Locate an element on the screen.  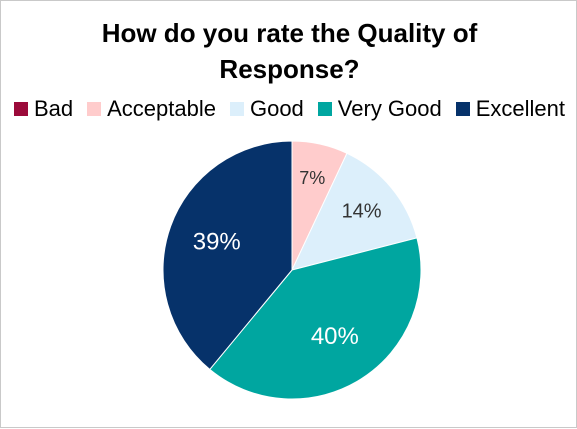
legend-swatch-very-good is located at coordinates (324, 109).